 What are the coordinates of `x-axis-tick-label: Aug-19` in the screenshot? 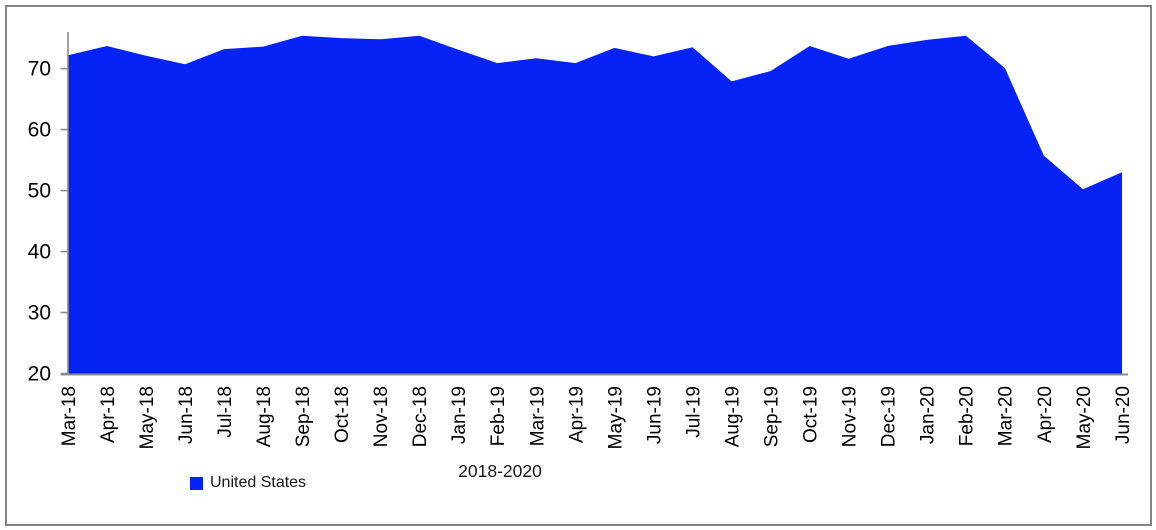 It's located at (732, 416).